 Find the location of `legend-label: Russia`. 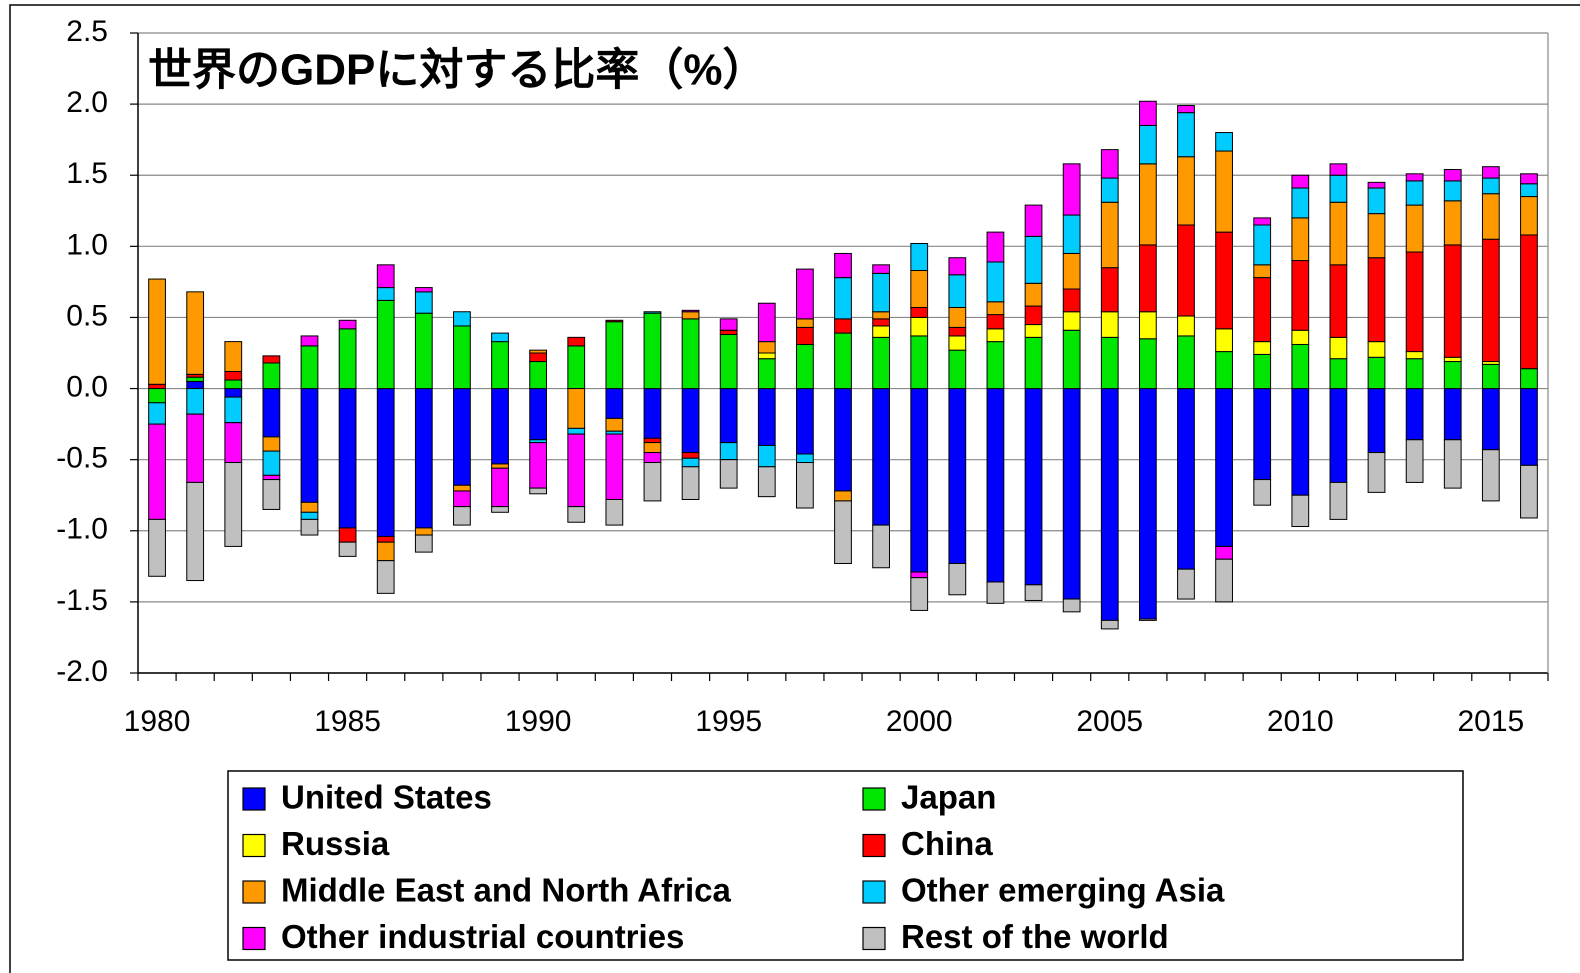

legend-label: Russia is located at coordinates (335, 843).